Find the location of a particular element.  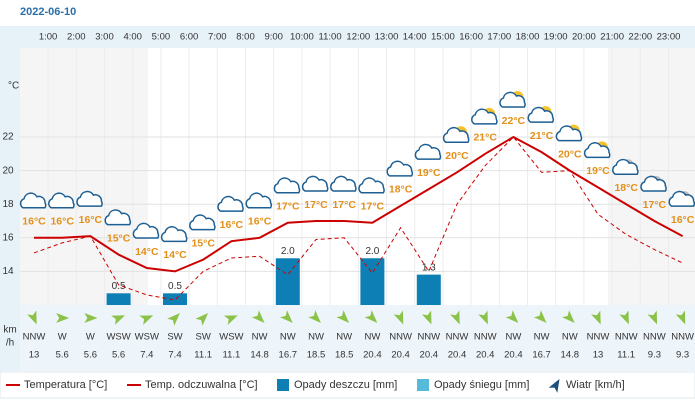

wind-speed: 5.6 is located at coordinates (90, 355).